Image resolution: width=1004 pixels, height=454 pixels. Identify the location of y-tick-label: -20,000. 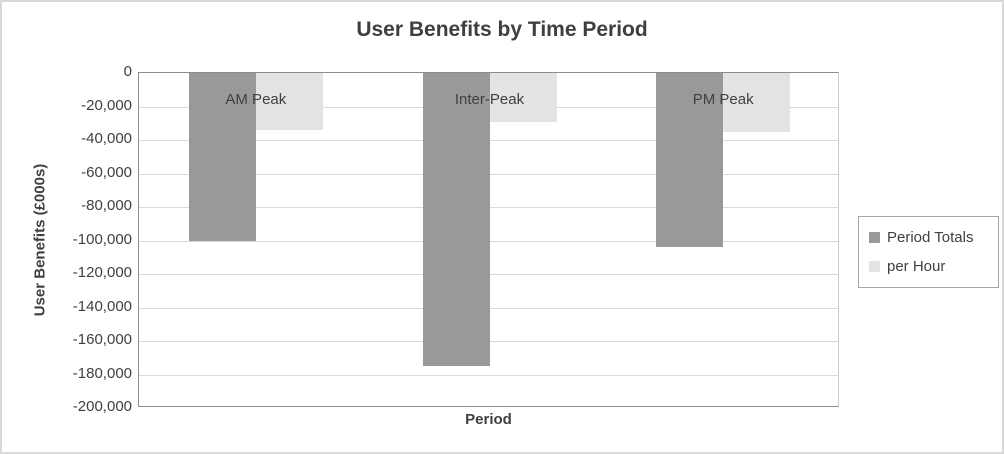
(106, 105).